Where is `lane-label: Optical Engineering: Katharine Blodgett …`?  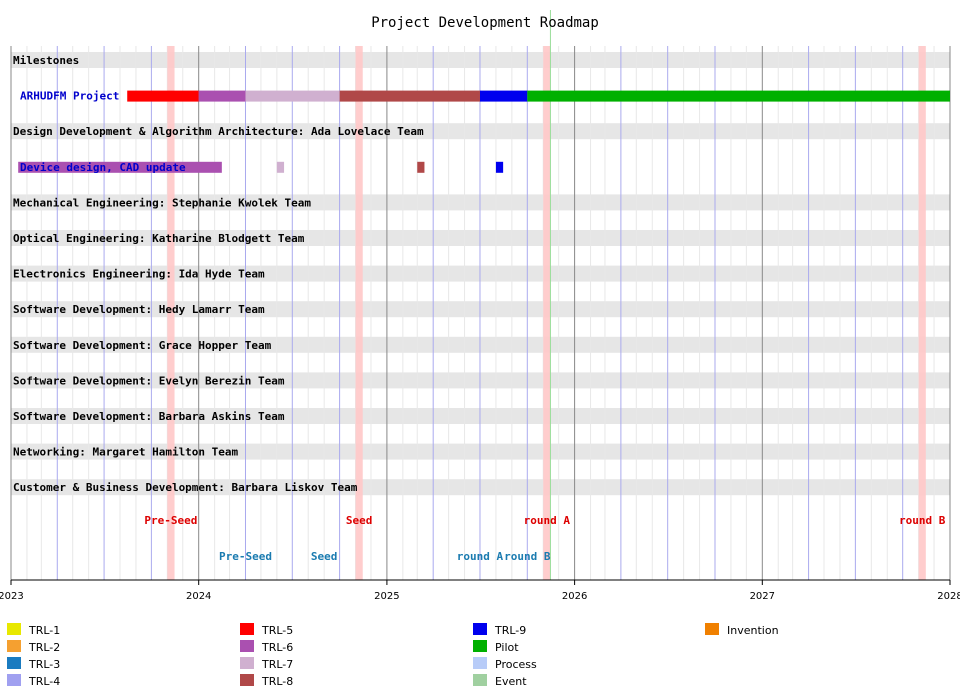
lane-label: Optical Engineering: Katharine Blodgett … is located at coordinates (159, 238).